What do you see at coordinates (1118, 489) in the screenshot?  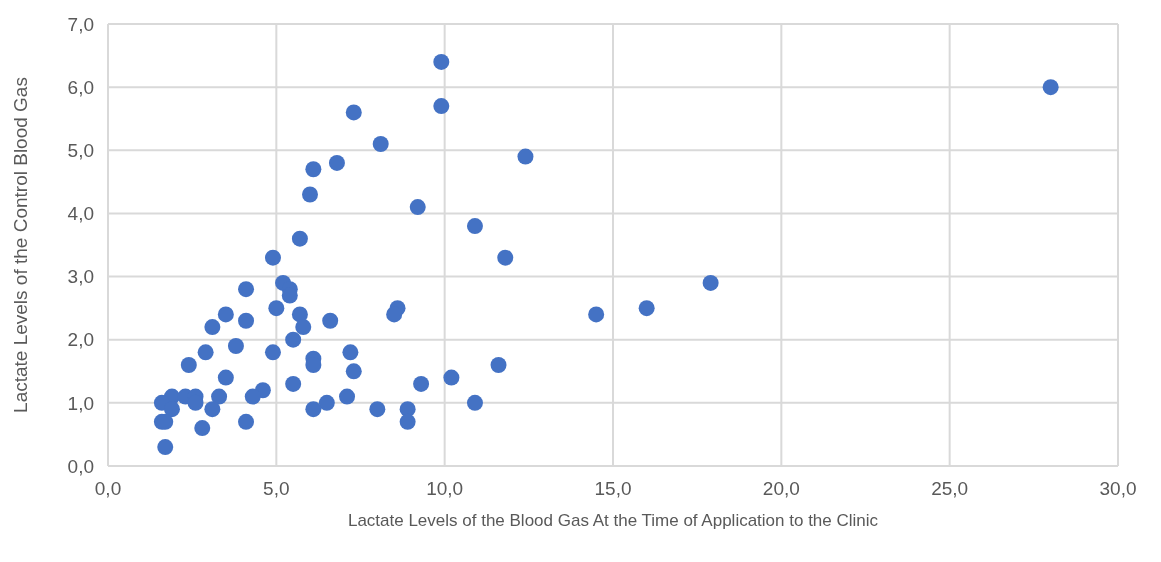 I see `x-tick-label: 30,0` at bounding box center [1118, 489].